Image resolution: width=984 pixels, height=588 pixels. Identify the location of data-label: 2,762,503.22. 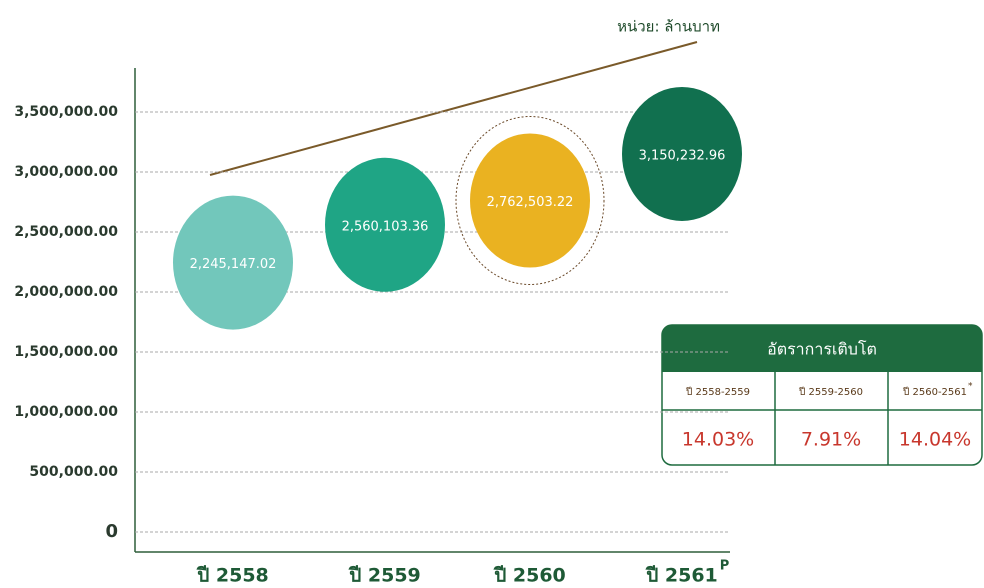
(530, 202).